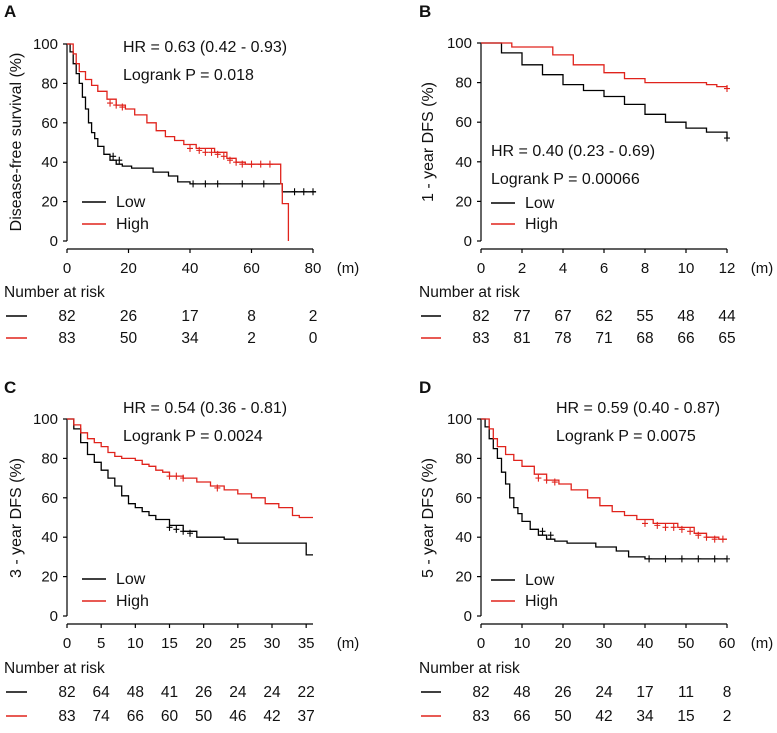  Describe the element at coordinates (685, 338) in the screenshot. I see `risk-value: 66` at that location.